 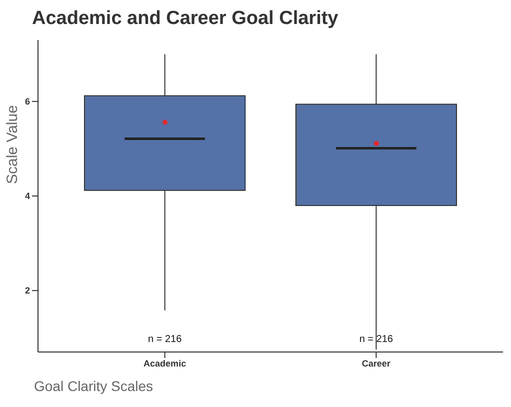 What do you see at coordinates (27, 196) in the screenshot?
I see `y-tick-label: 4` at bounding box center [27, 196].